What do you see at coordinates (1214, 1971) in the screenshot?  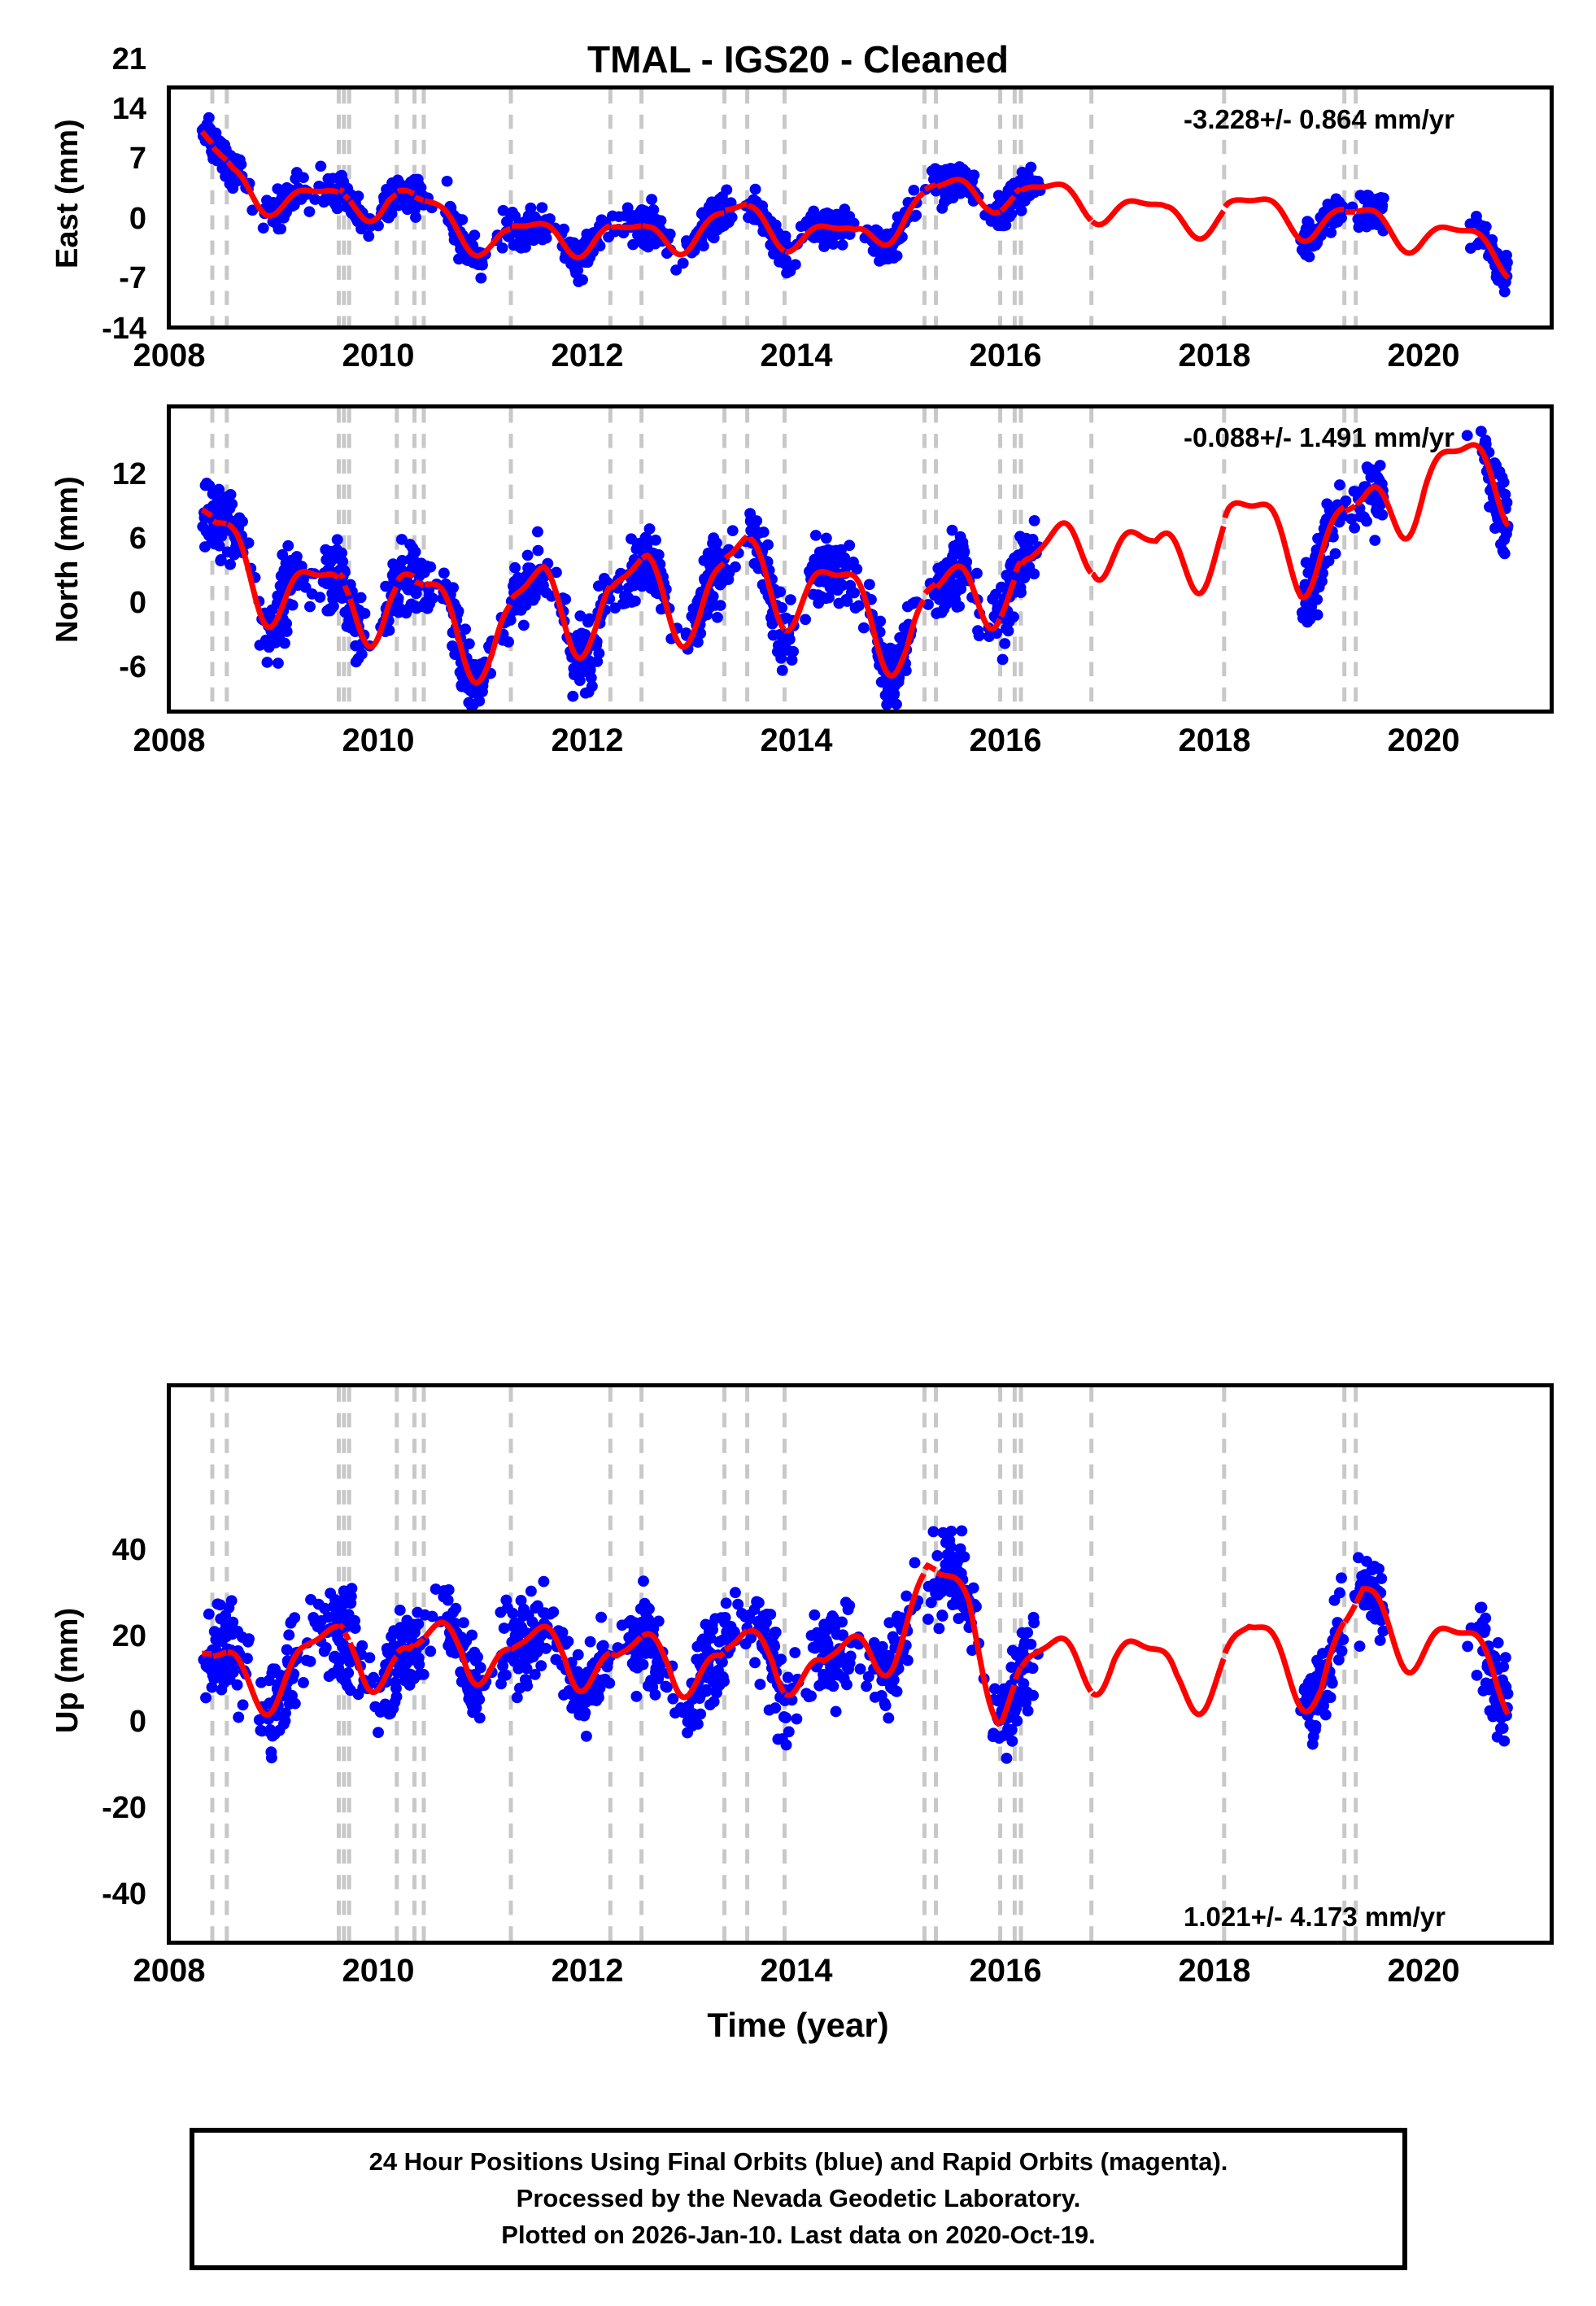 I see `up-xtick-2018: 2018` at bounding box center [1214, 1971].